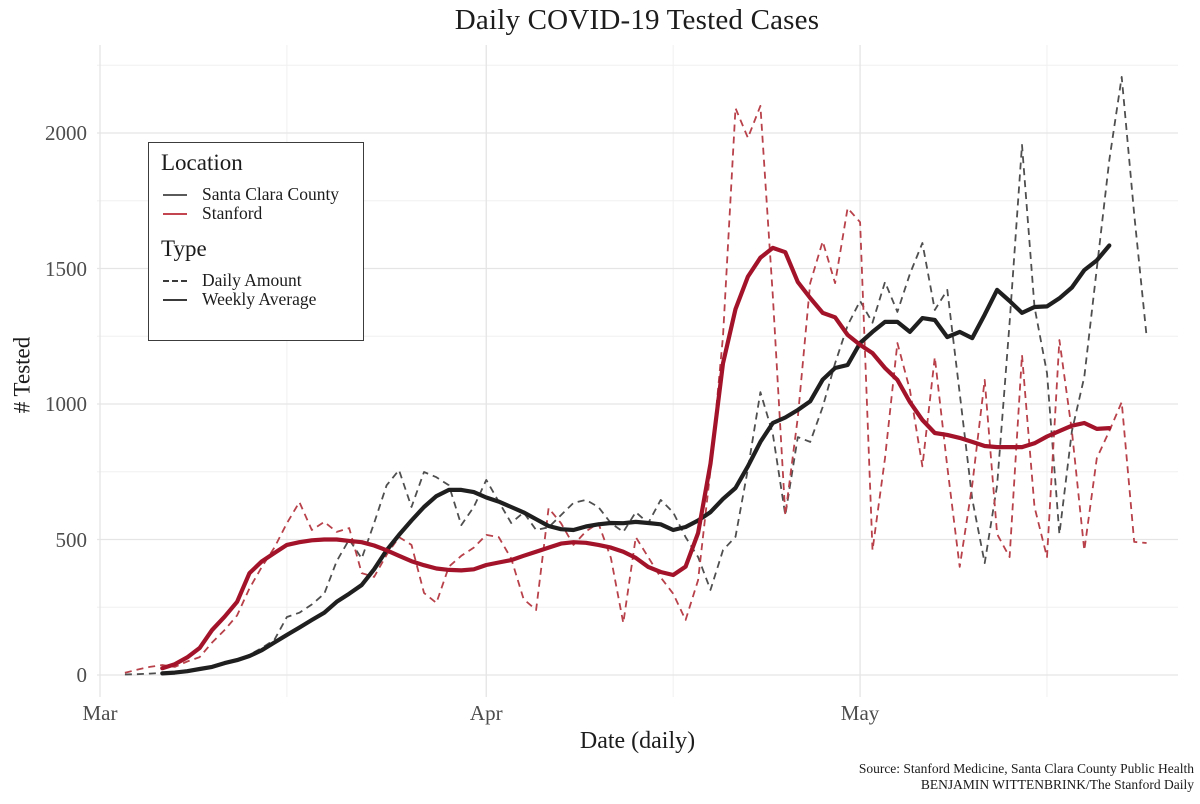 The height and width of the screenshot is (804, 1200). I want to click on legend-location-header: Location, so click(202, 162).